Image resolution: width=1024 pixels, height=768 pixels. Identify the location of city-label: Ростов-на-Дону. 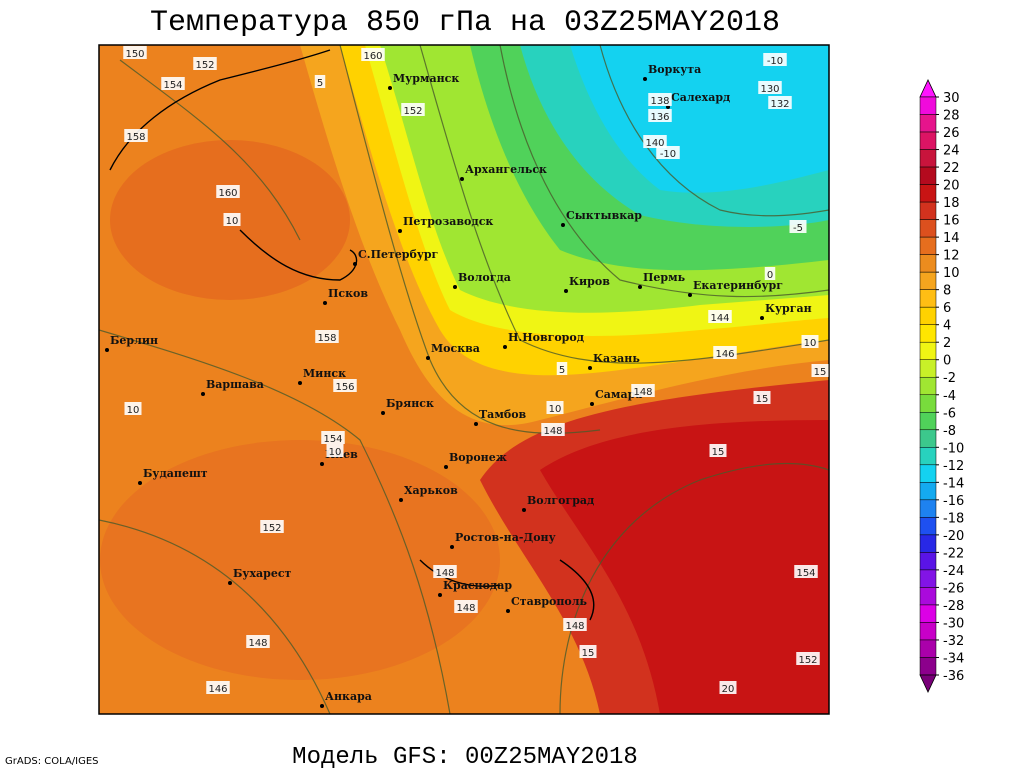
(505, 537).